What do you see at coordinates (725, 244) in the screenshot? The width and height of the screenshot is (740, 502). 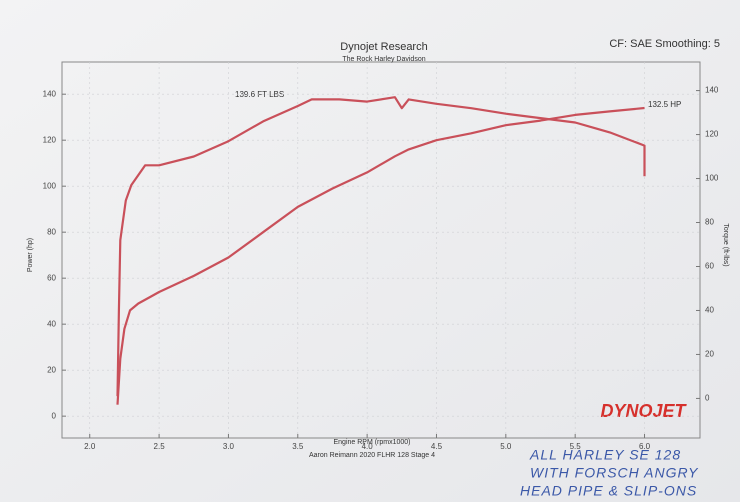 I see `y2-axis-label: Torque (ft-lbs)` at bounding box center [725, 244].